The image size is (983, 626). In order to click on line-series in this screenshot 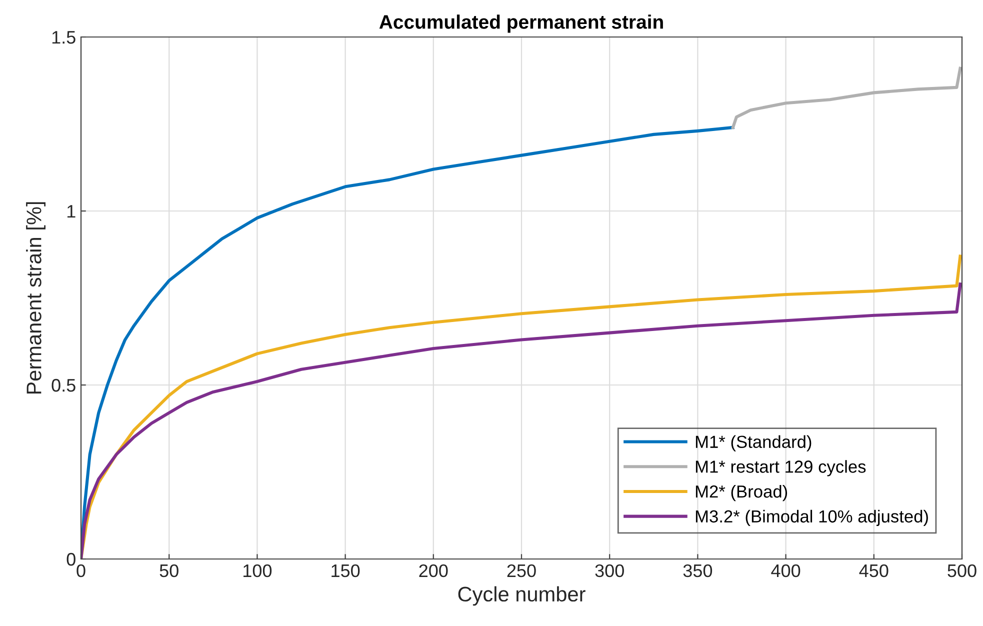, I will do `click(846, 98)`.